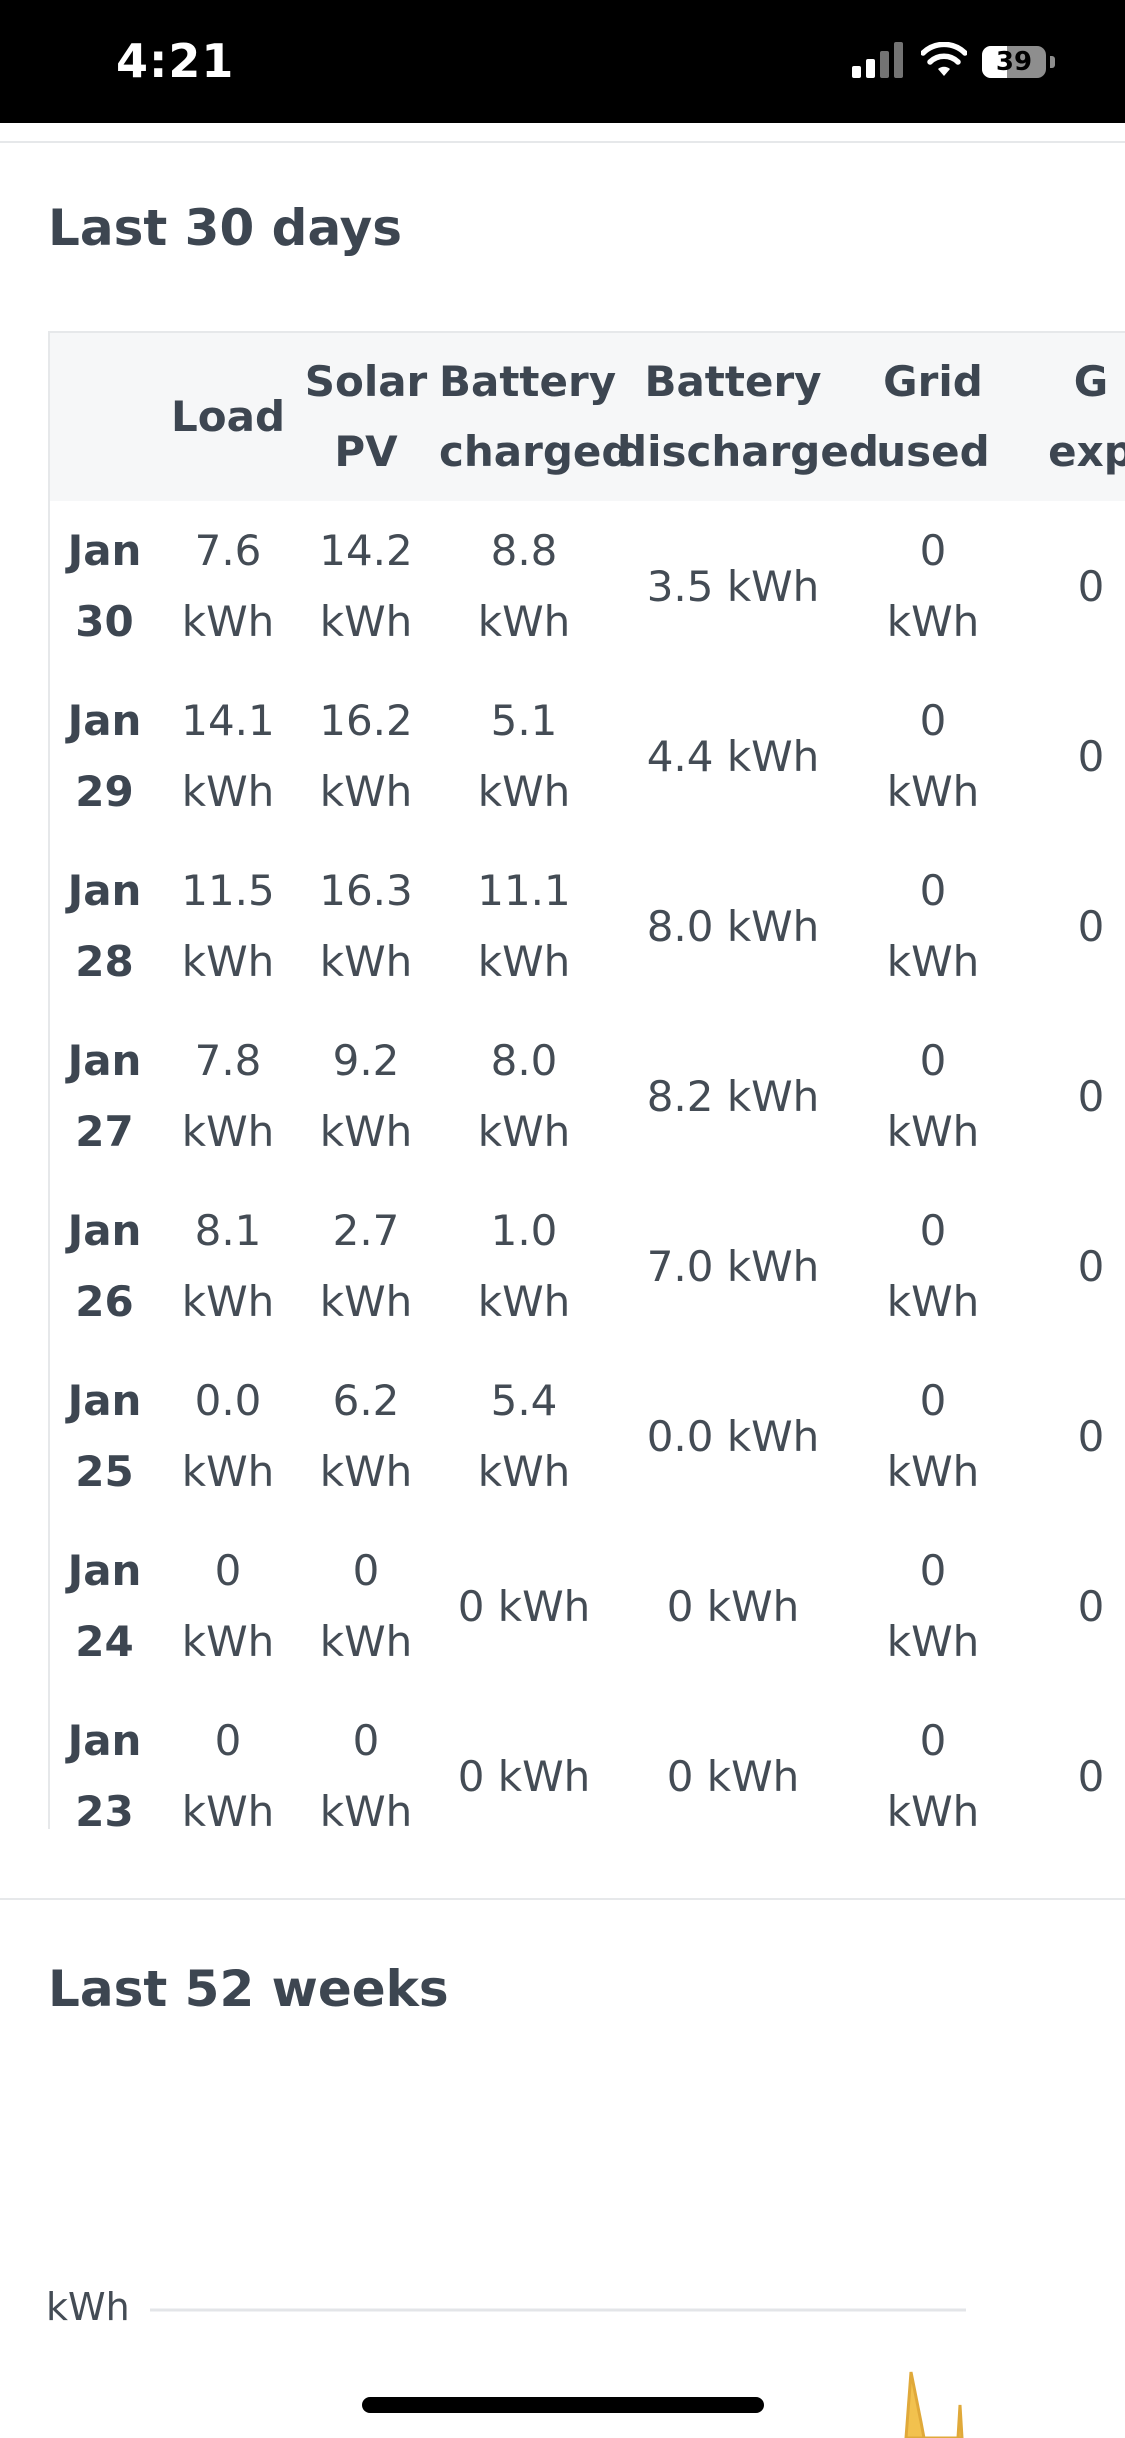  What do you see at coordinates (104, 1096) in the screenshot?
I see `date-cell: Jan 27` at bounding box center [104, 1096].